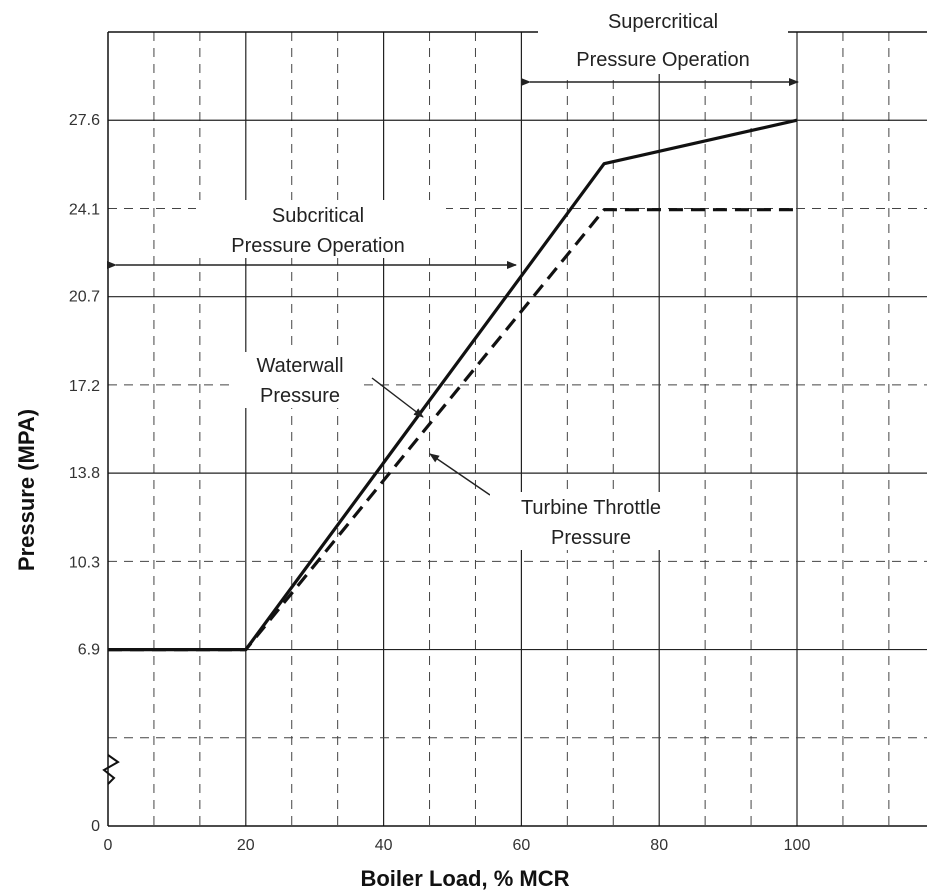 The height and width of the screenshot is (894, 927). What do you see at coordinates (84, 120) in the screenshot?
I see `y-tick-label: 27.6` at bounding box center [84, 120].